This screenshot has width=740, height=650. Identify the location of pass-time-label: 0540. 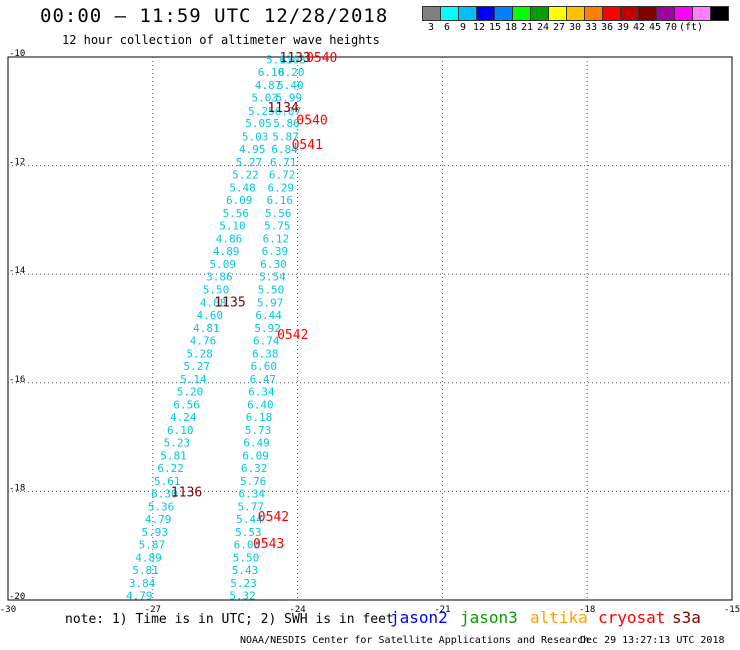
(321, 58).